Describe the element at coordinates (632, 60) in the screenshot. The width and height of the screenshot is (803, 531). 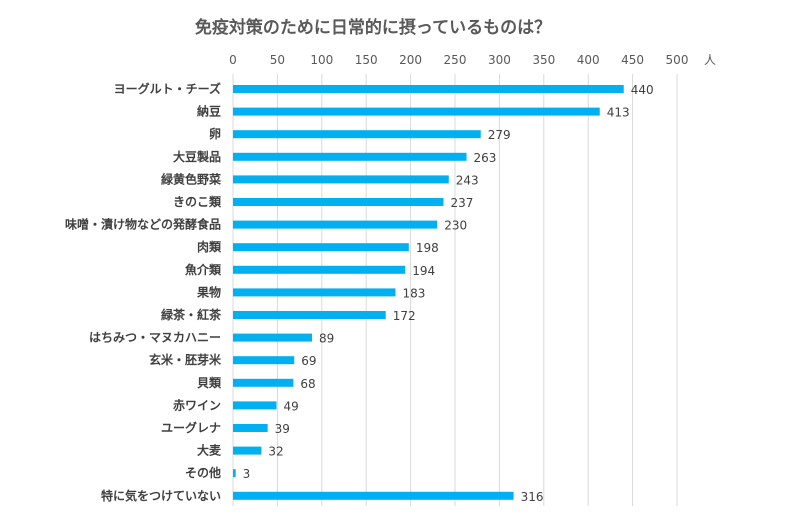
I see `x-tick-label: 450` at that location.